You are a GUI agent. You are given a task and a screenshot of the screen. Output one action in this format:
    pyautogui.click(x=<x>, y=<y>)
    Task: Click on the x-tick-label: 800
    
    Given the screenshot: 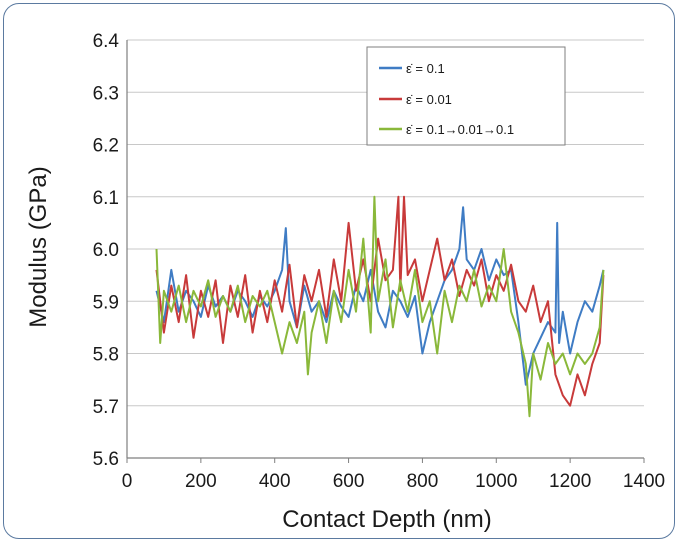 What is the action you would take?
    pyautogui.click(x=423, y=481)
    